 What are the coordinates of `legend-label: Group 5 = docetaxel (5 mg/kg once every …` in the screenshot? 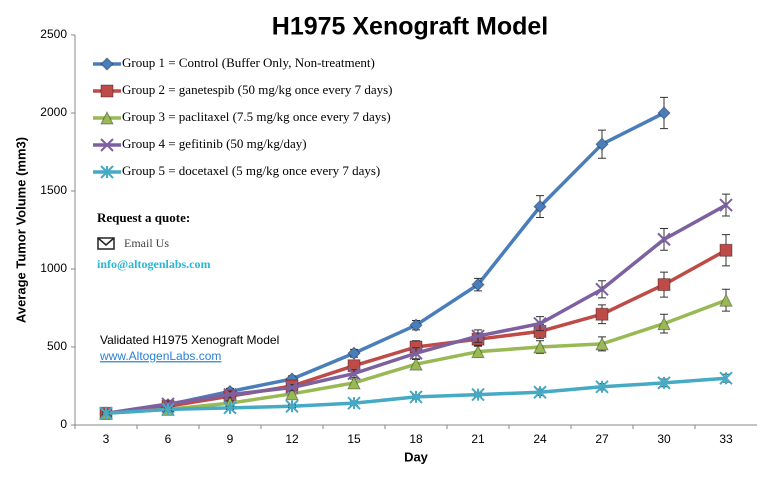 It's located at (251, 170).